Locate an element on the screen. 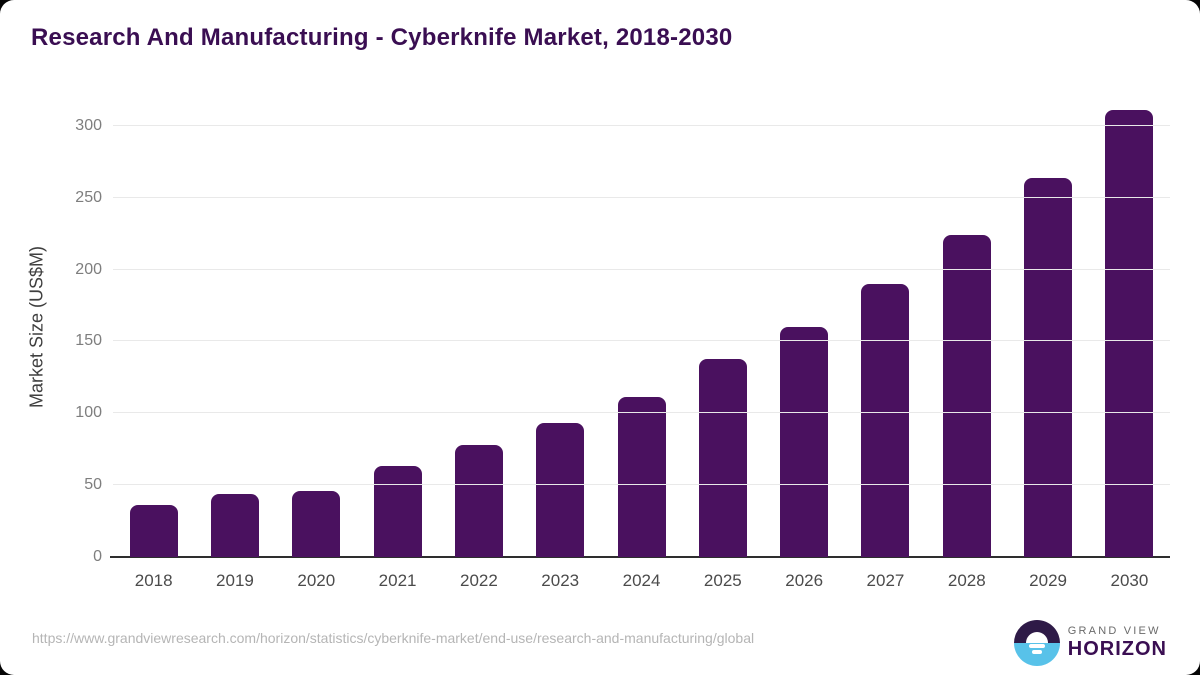 The width and height of the screenshot is (1200, 675). bar-slot-2028: 2028 is located at coordinates (966, 343).